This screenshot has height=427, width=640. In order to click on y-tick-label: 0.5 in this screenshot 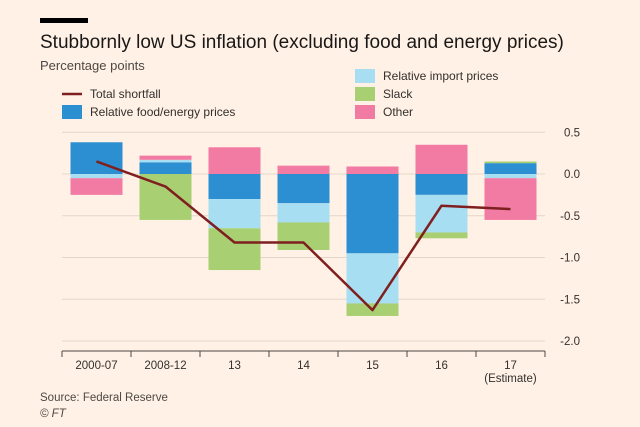, I will do `click(572, 133)`.